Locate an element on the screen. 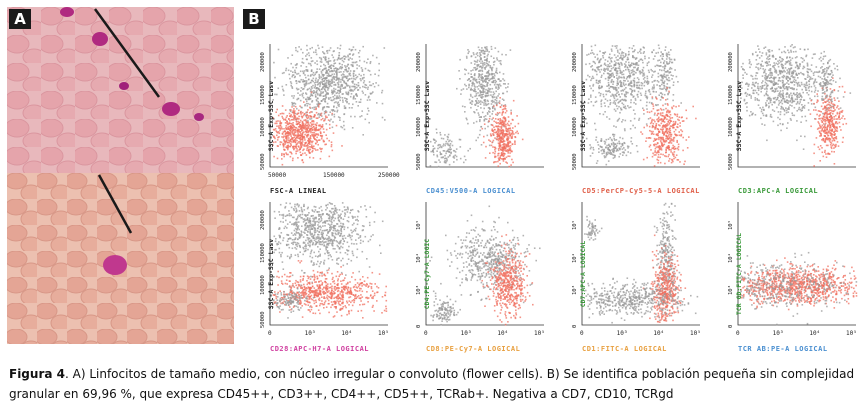  p6-y-tick: 10³ is located at coordinates (419, 290).